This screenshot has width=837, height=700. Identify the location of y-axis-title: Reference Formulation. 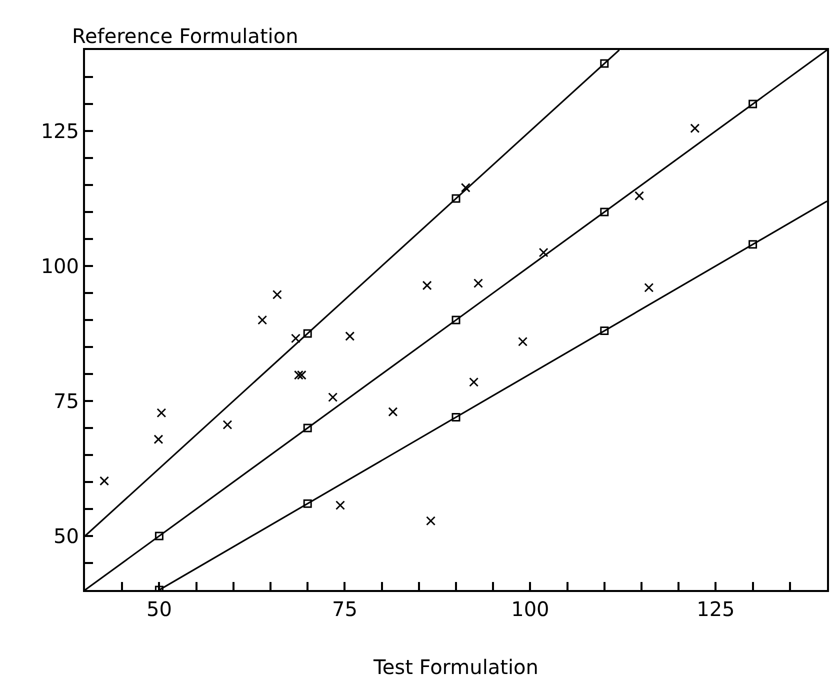
(185, 36).